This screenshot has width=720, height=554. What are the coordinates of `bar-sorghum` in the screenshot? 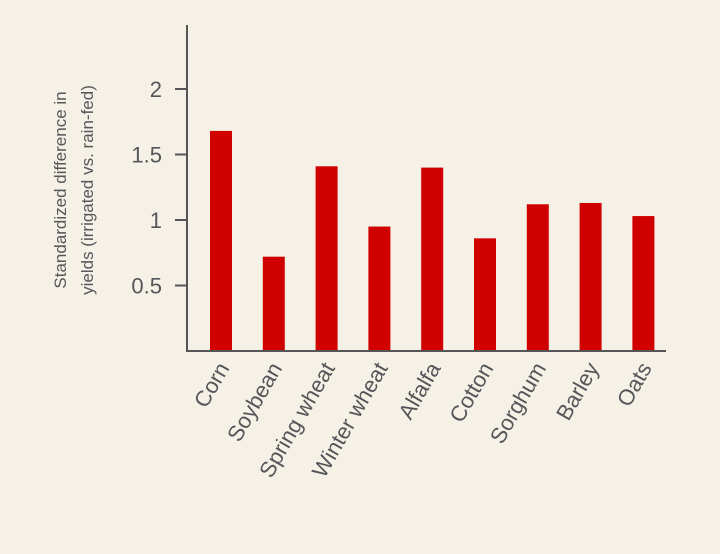 It's located at (537, 277).